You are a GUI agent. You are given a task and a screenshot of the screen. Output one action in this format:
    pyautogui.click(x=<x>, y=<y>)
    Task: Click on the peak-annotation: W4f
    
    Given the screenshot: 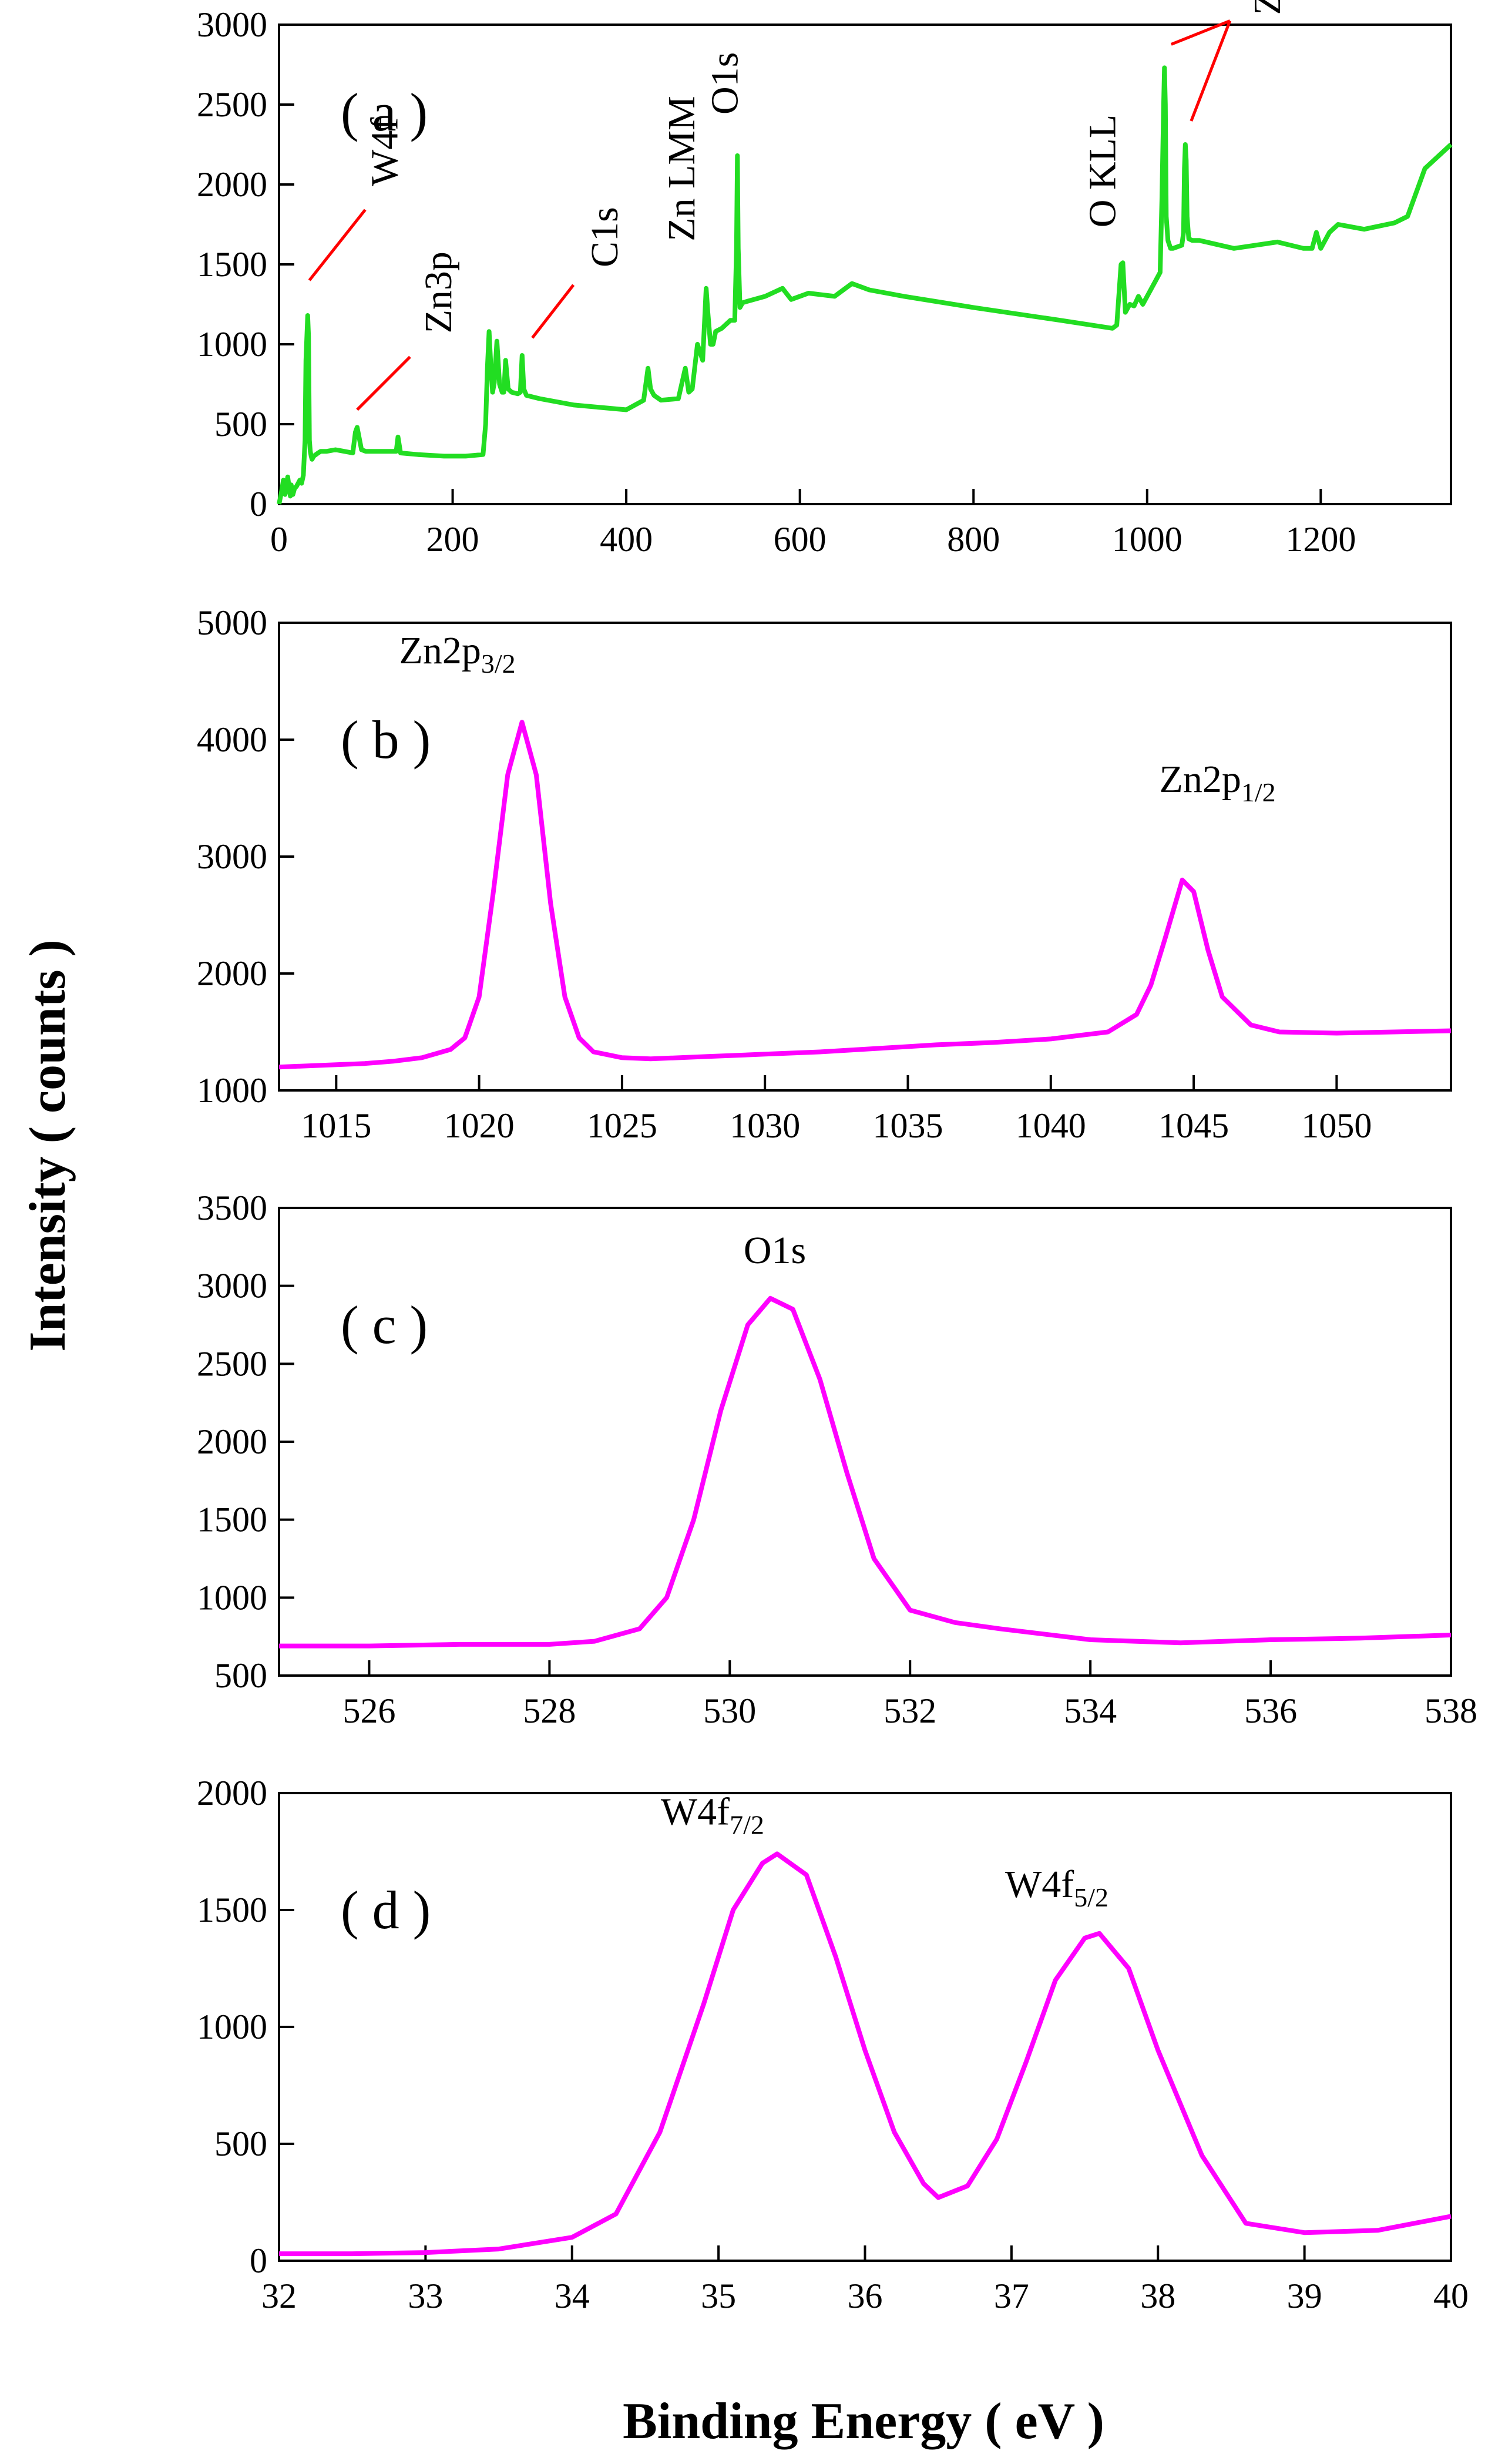 What is the action you would take?
    pyautogui.click(x=385, y=152)
    